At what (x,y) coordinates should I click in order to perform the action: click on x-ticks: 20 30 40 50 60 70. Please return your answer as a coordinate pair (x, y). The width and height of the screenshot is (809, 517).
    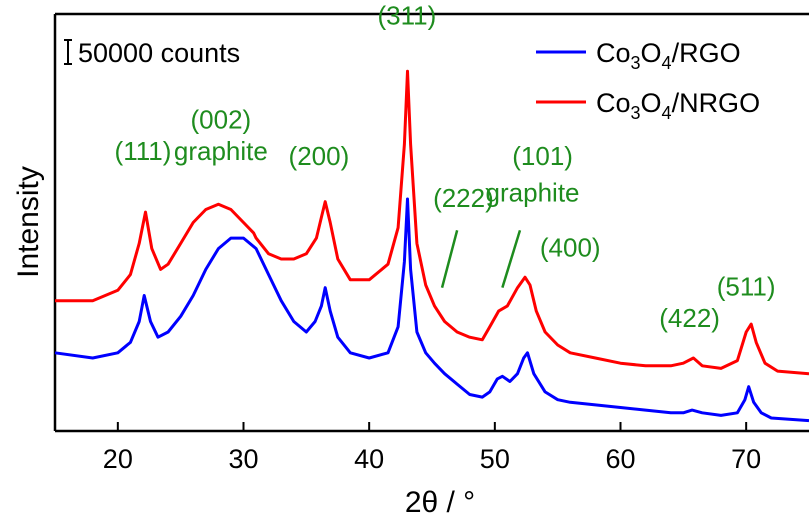
    Looking at the image, I should click on (432, 448).